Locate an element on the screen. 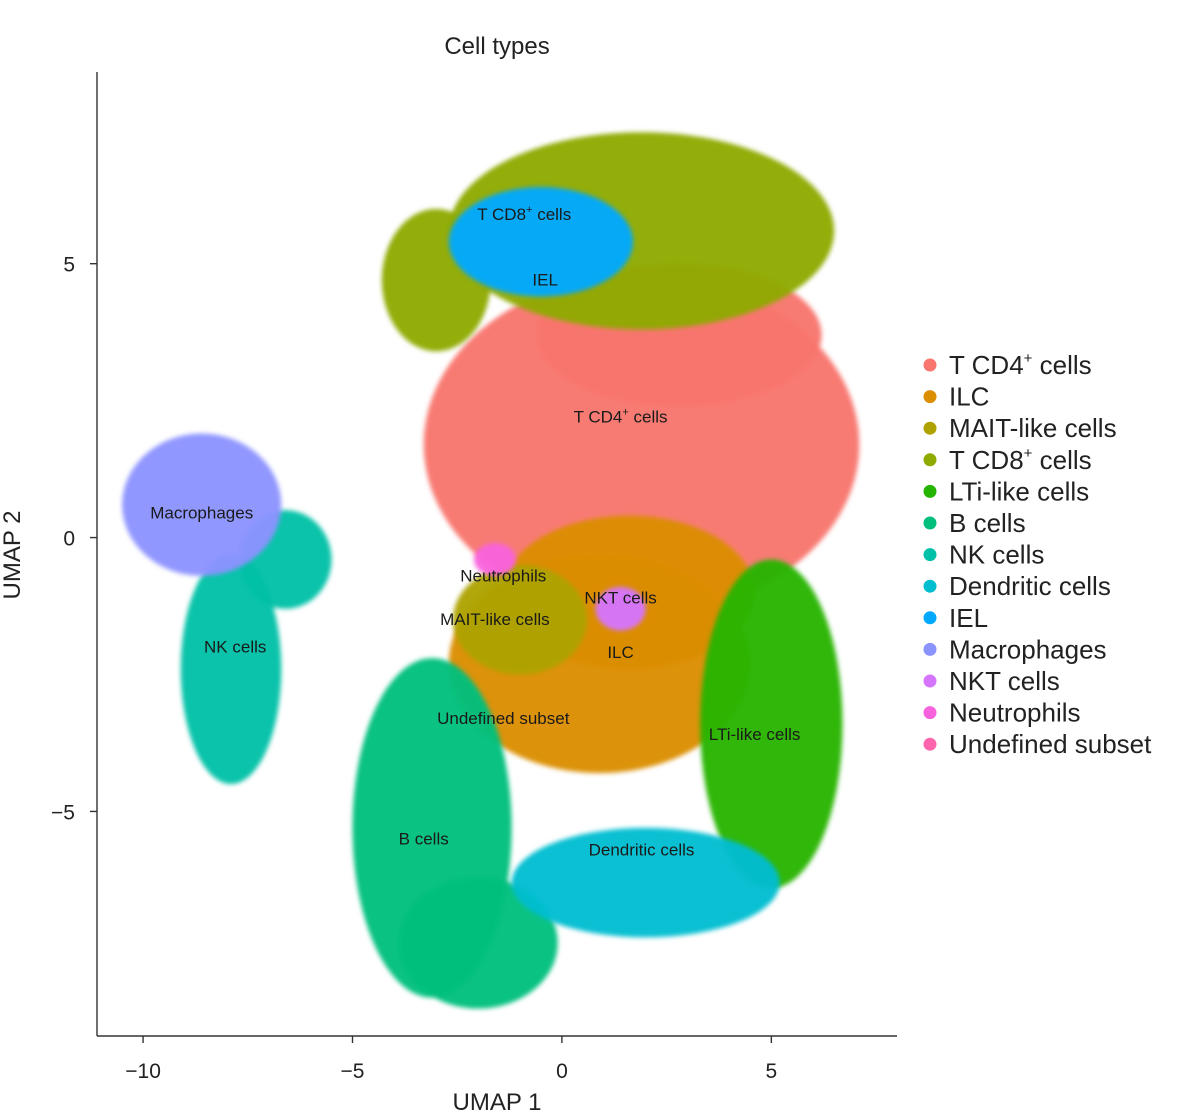  x-tick-label: 0 is located at coordinates (562, 1071).